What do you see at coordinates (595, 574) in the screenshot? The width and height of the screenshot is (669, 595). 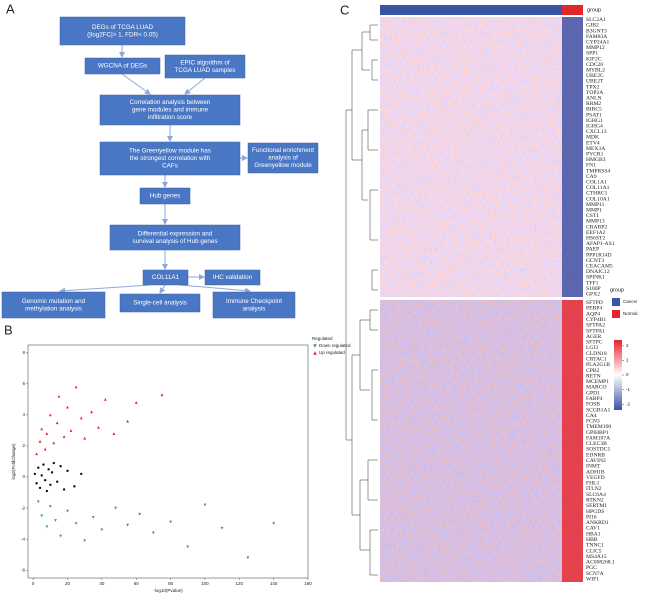 I see `gene-label: SCN7A` at bounding box center [595, 574].